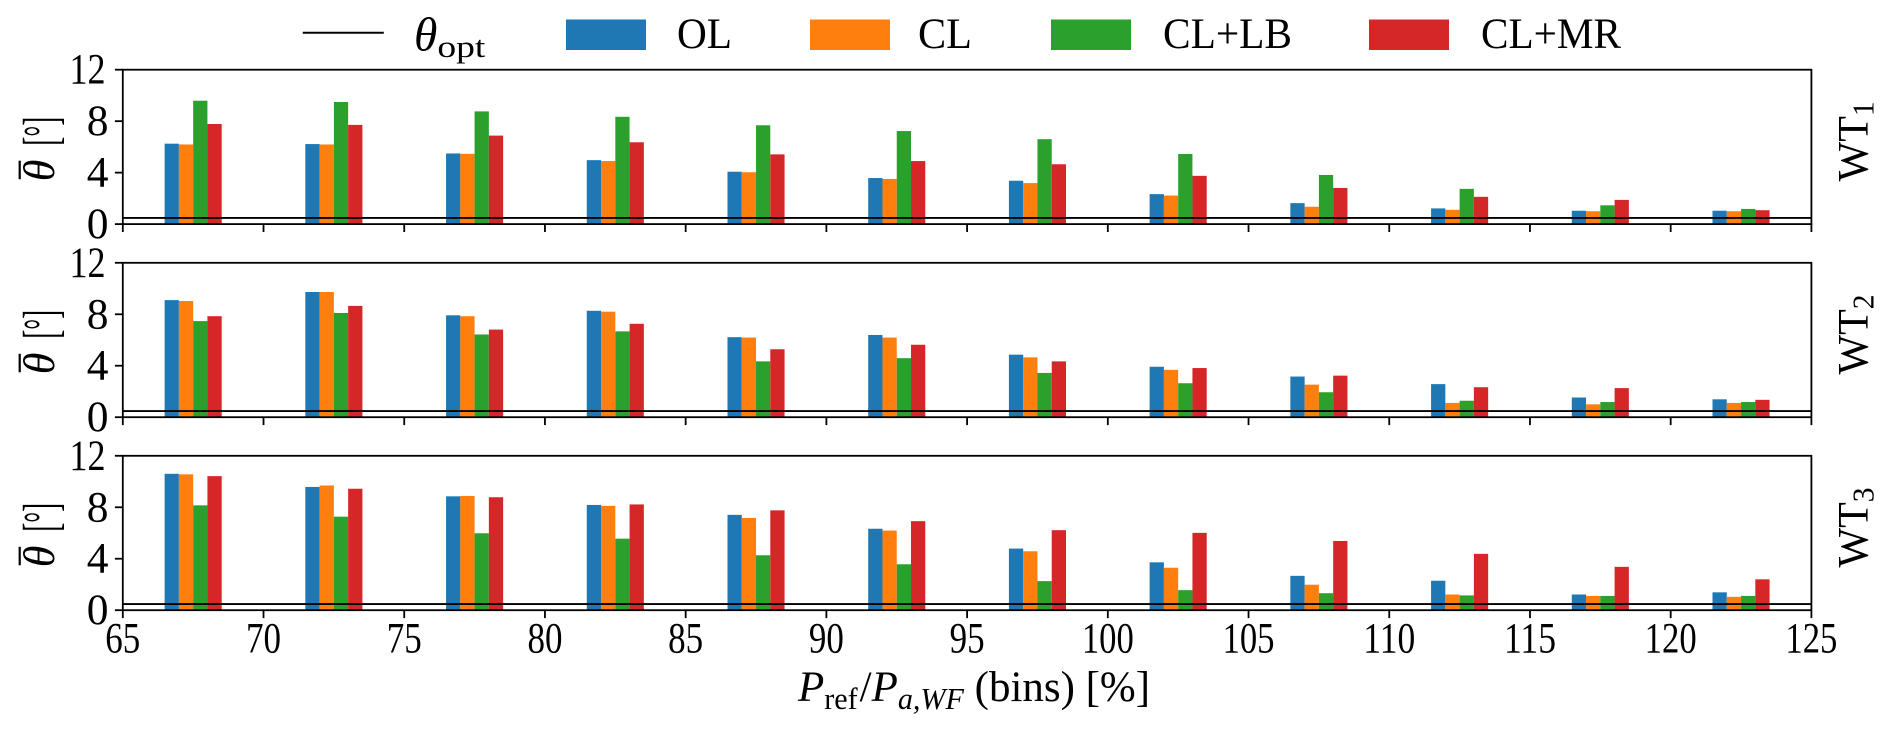 Image resolution: width=1892 pixels, height=729 pixels. Describe the element at coordinates (450, 37) in the screenshot. I see `svg-text: θopt` at that location.